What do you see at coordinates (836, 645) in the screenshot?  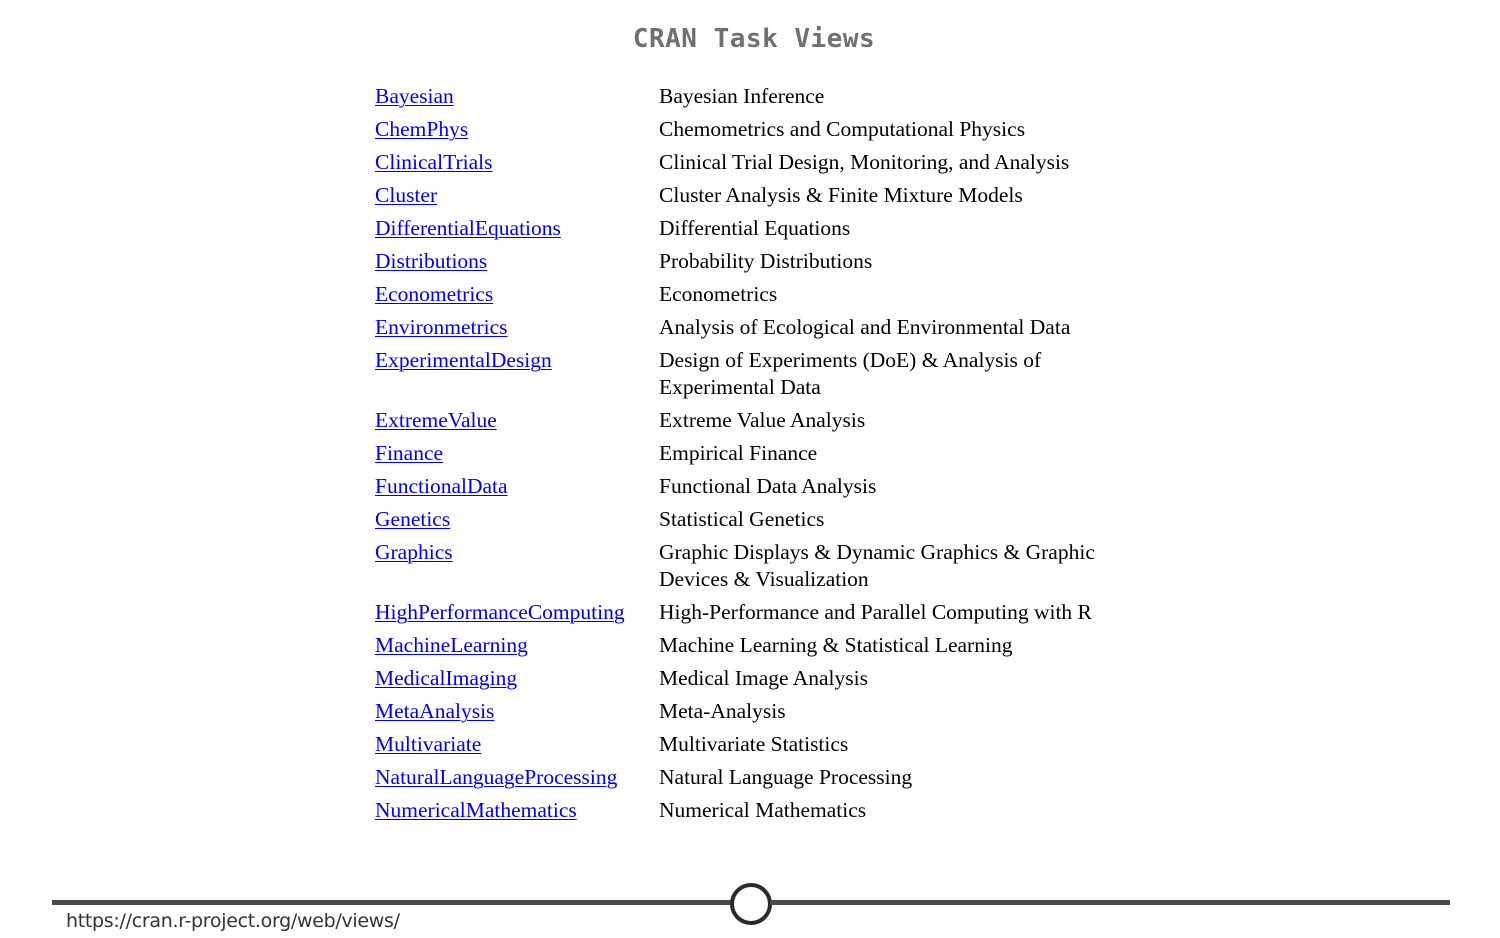 I see `task-view-description: Machine Learning & Statistical Learning` at bounding box center [836, 645].